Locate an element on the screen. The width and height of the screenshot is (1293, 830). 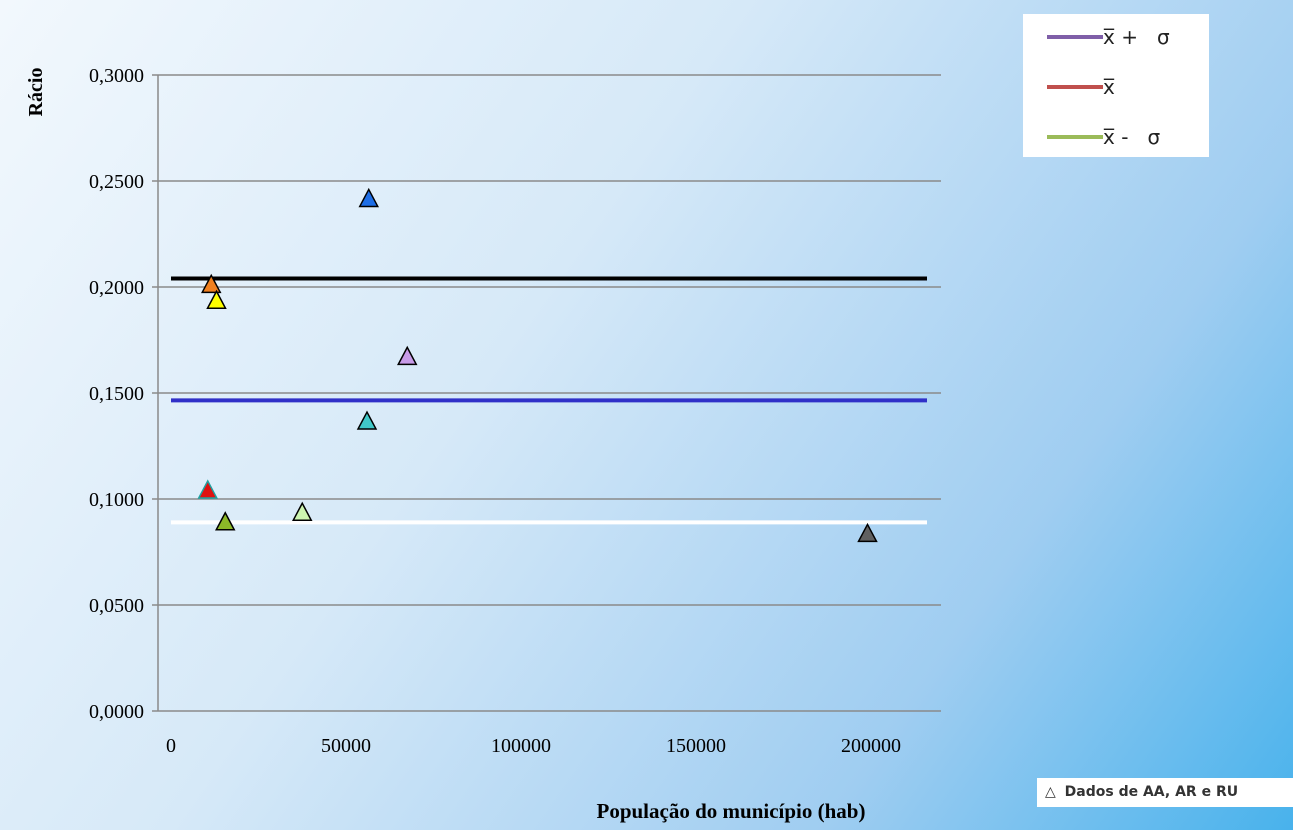
y-tick-label: 0,2500 is located at coordinates (116, 182).